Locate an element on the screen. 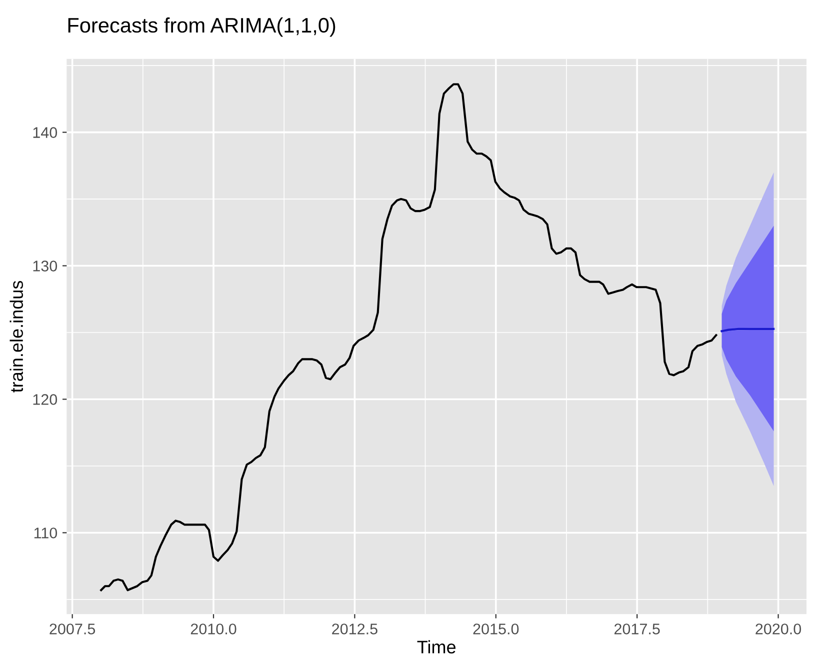 This screenshot has height=669, width=813. y-tick-label: 110 is located at coordinates (46, 533).